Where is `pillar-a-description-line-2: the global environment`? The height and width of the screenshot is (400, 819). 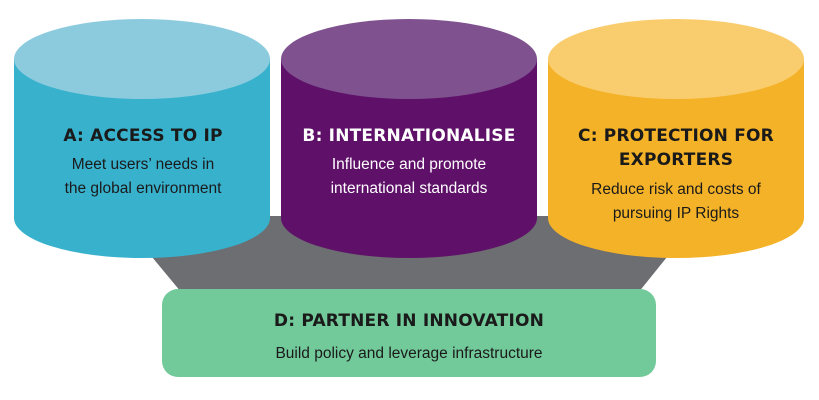 pillar-a-description-line-2: the global environment is located at coordinates (144, 188).